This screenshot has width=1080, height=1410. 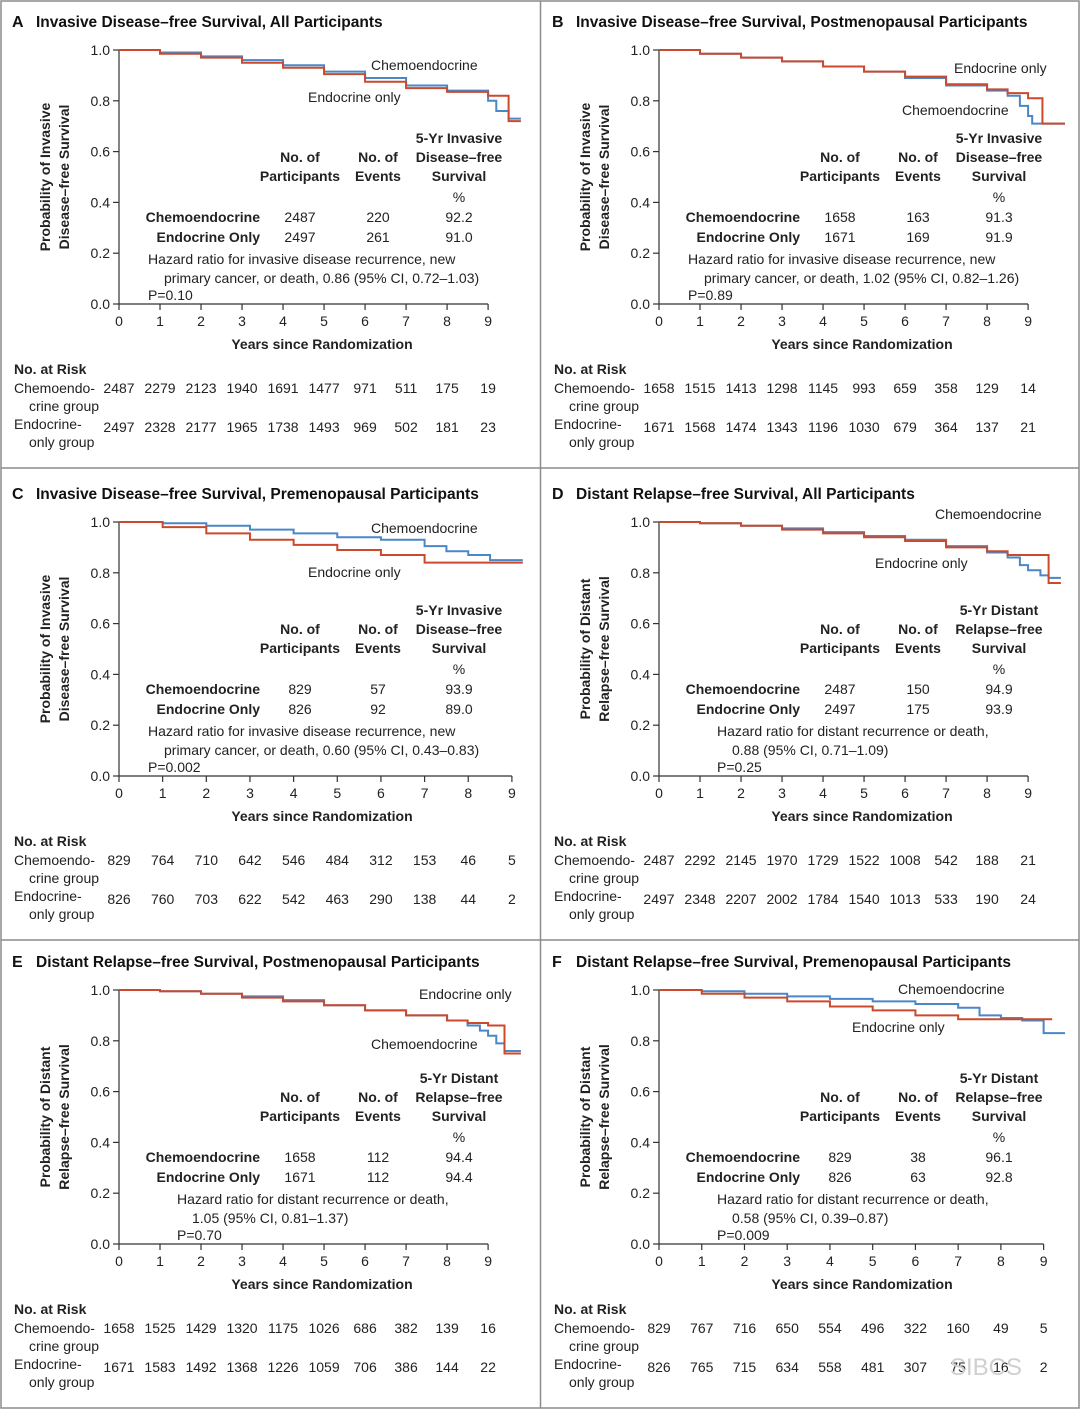 I want to click on panel-e-x-tick-label: 1, so click(x=160, y=1261).